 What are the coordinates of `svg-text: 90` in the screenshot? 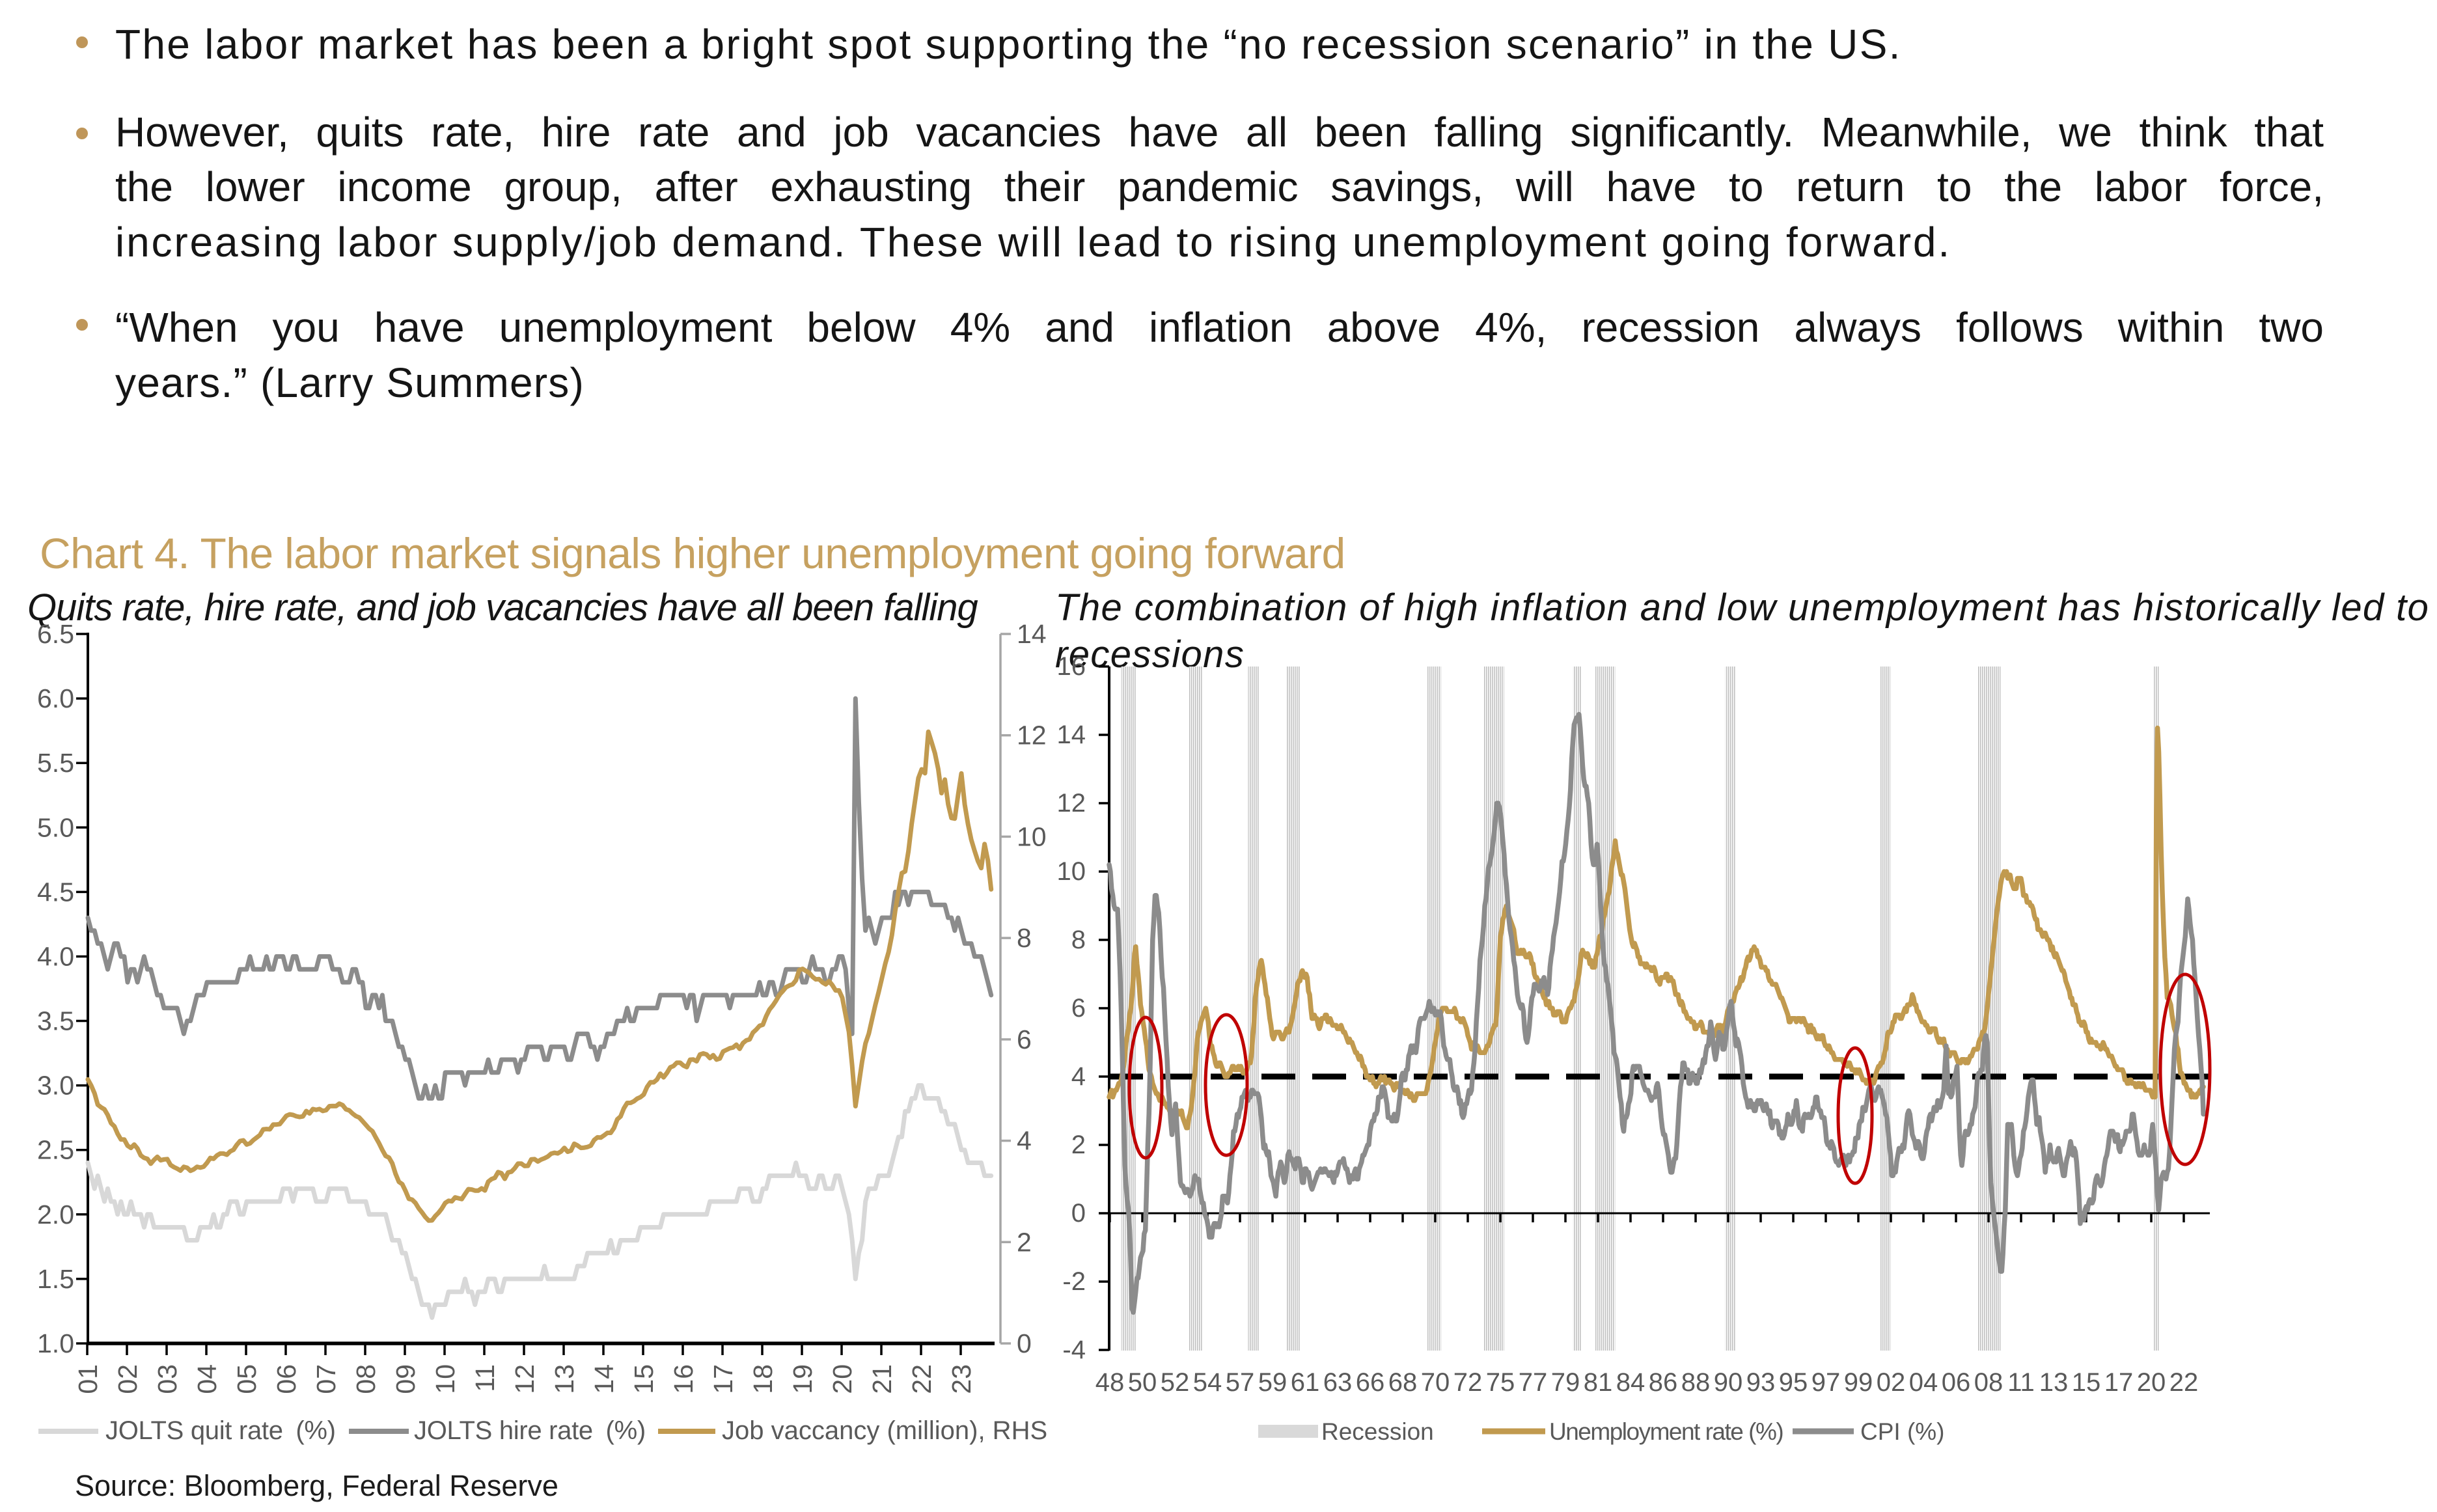 It's located at (1728, 1382).